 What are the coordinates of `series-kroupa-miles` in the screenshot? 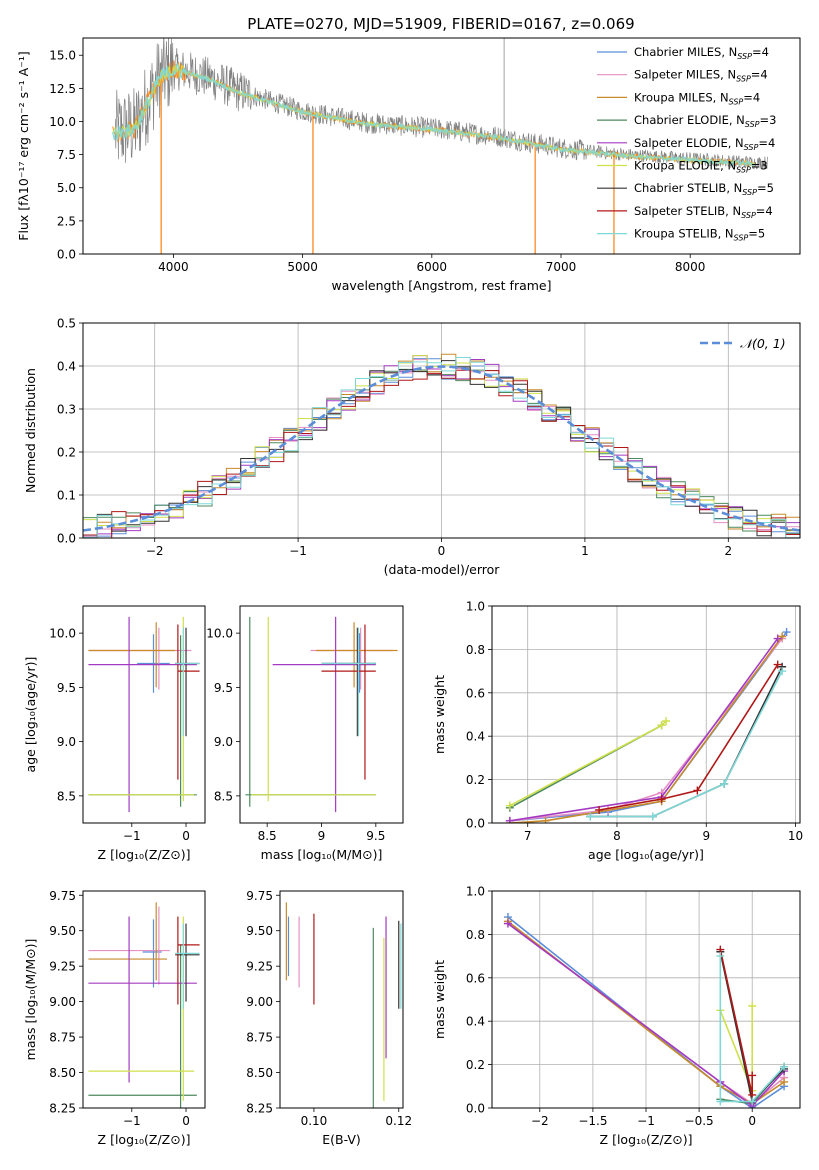 It's located at (646, 1012).